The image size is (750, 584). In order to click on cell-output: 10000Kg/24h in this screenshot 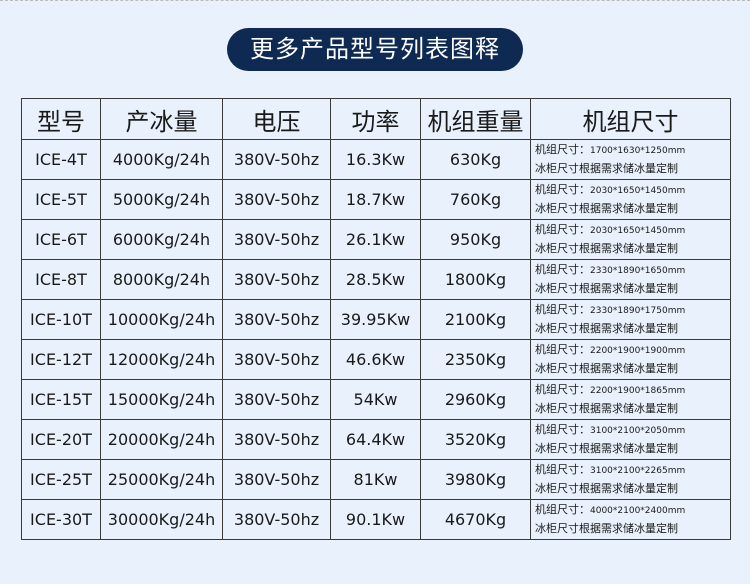, I will do `click(161, 319)`.